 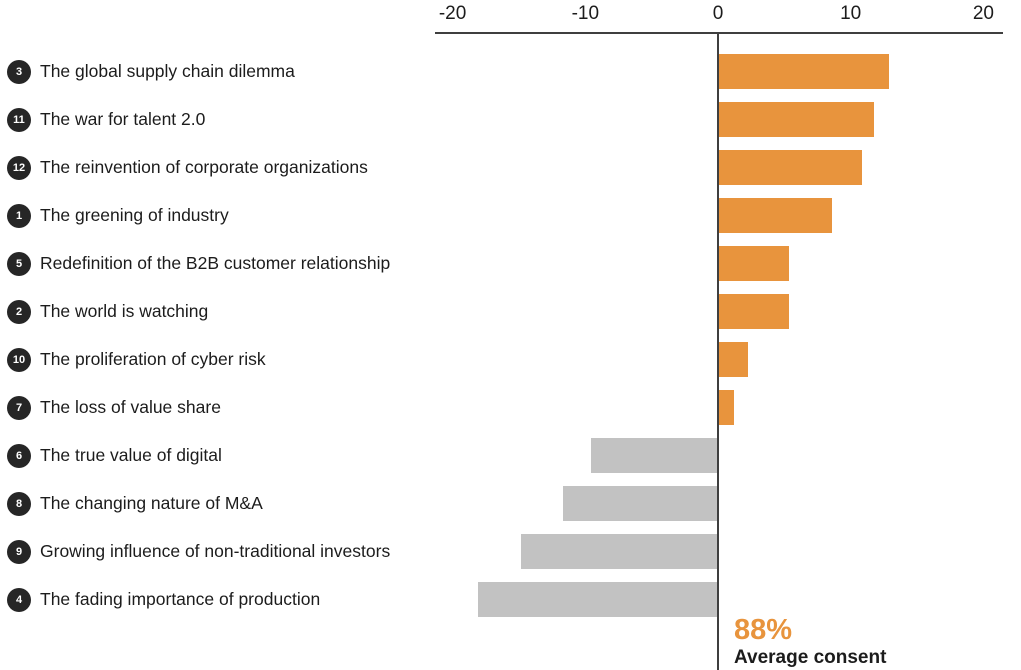 What do you see at coordinates (130, 407) in the screenshot?
I see `topic-label: The loss of value share` at bounding box center [130, 407].